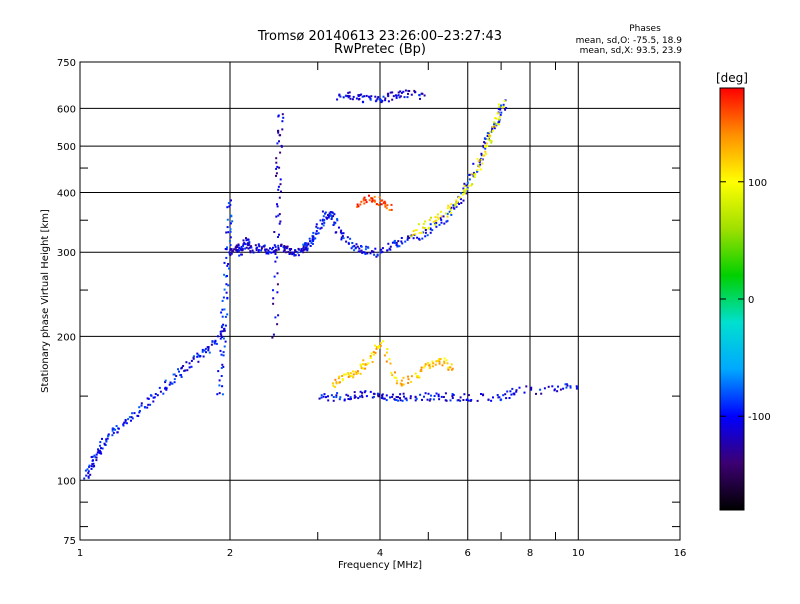  What do you see at coordinates (230, 553) in the screenshot?
I see `x-tick-label: 2` at bounding box center [230, 553].